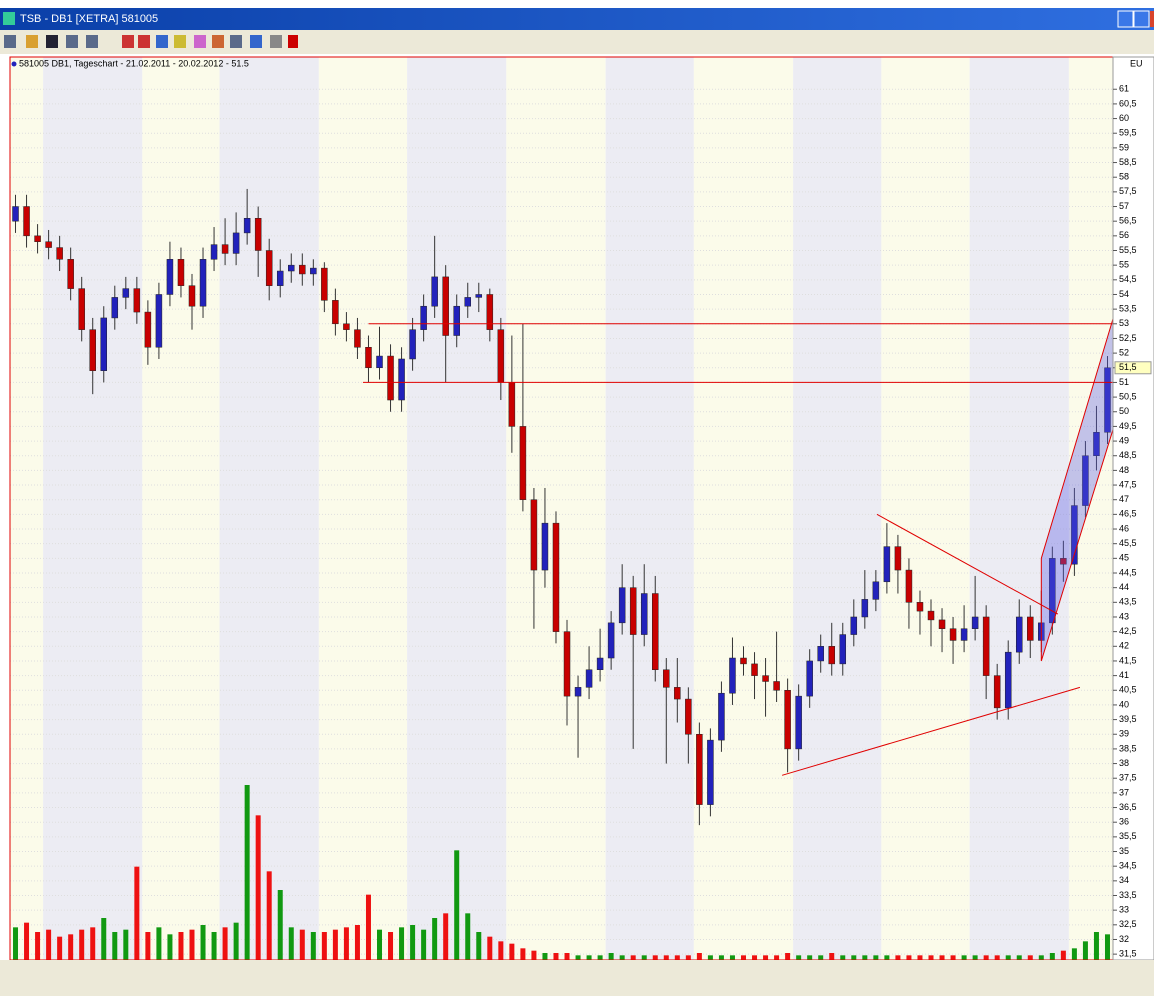 The image size is (1154, 1001). What do you see at coordinates (1128, 426) in the screenshot?
I see `y-tick-label: 49,5` at bounding box center [1128, 426].